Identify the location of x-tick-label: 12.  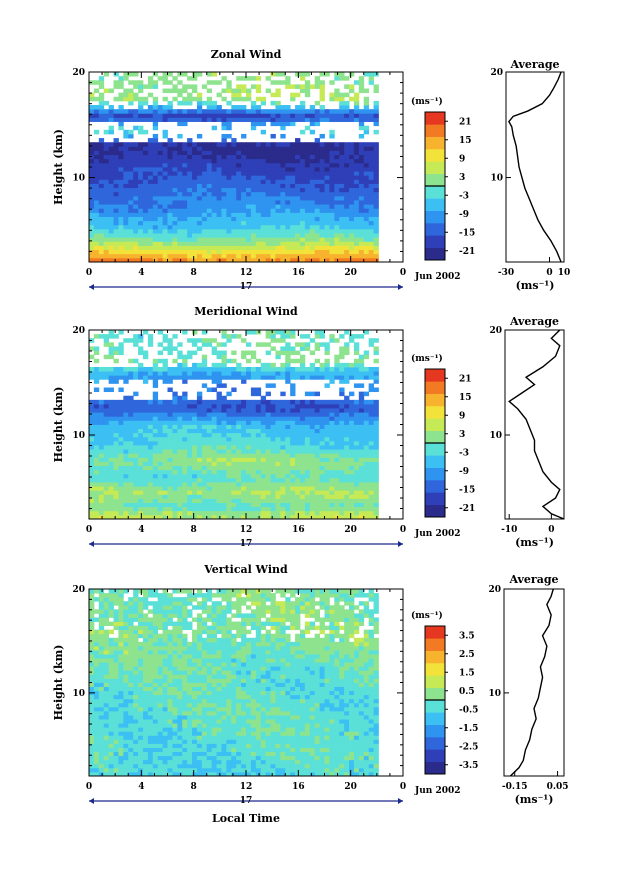
(246, 787).